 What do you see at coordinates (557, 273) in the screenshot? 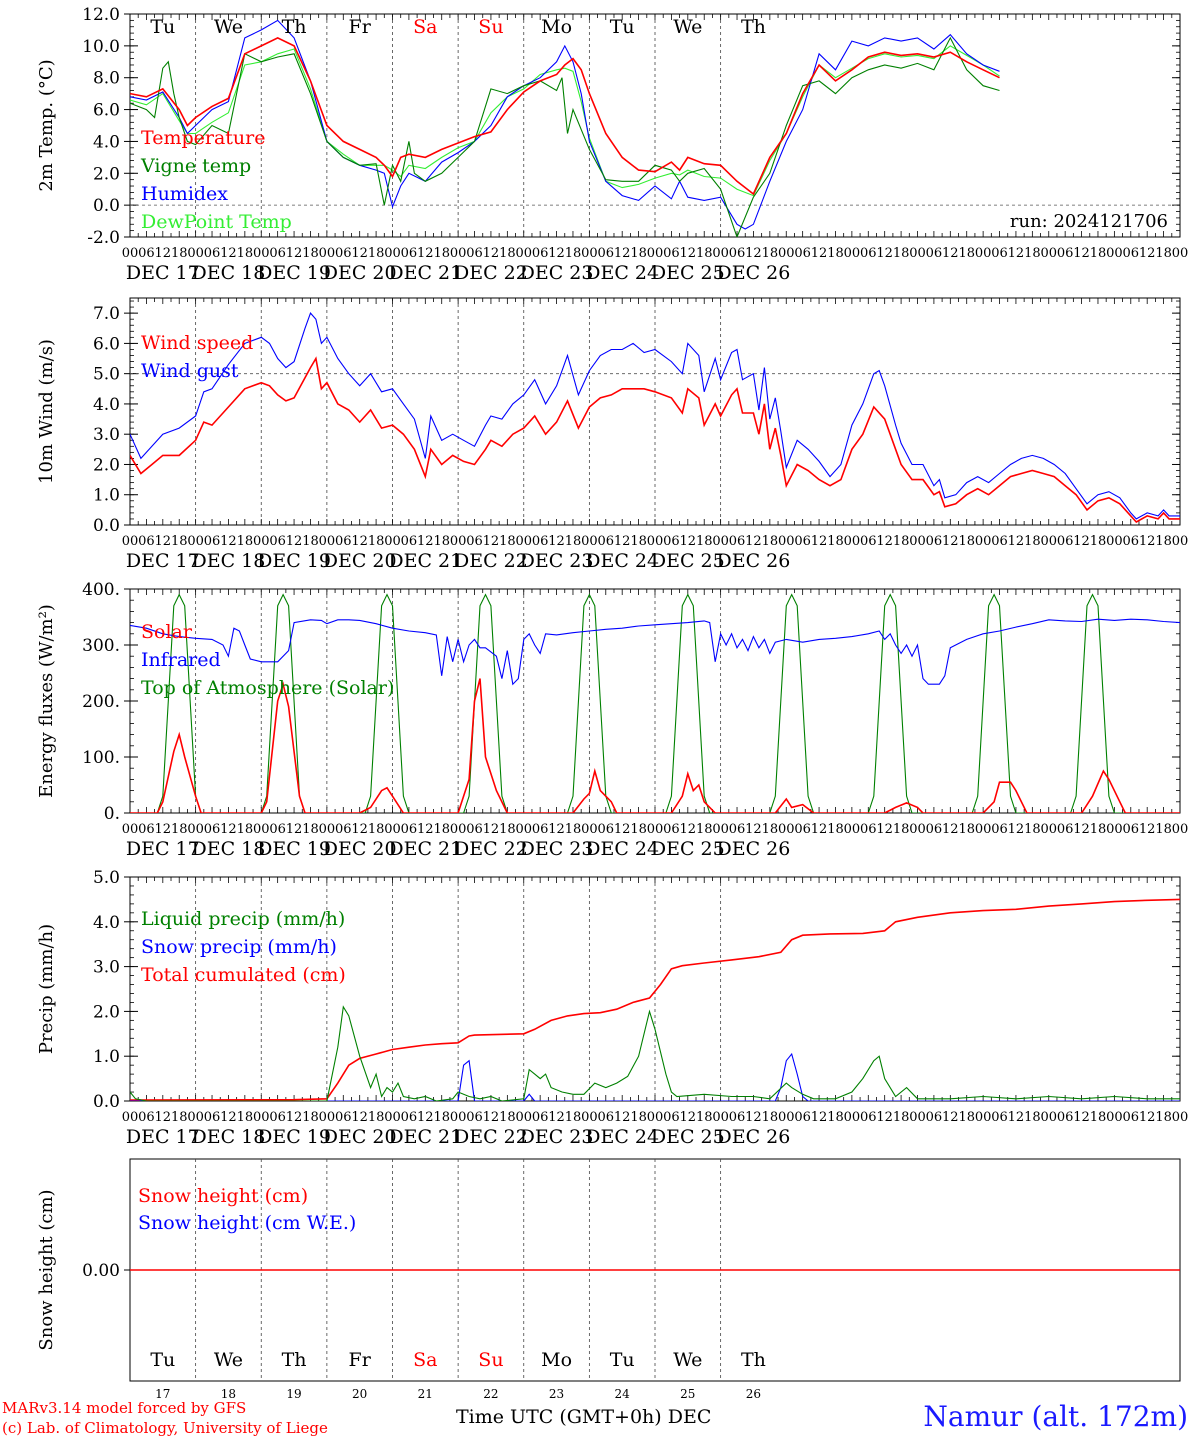
I see `date-label: DEC 23` at bounding box center [557, 273].